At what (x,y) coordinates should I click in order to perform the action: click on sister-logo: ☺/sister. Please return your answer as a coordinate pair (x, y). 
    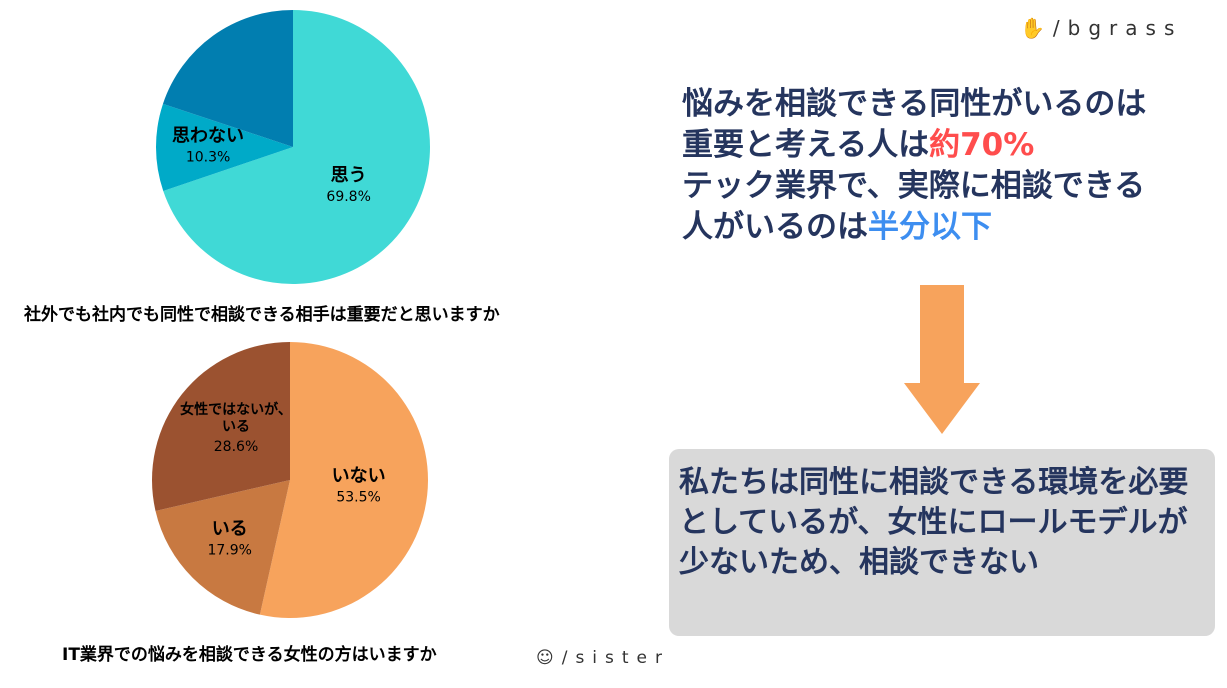
    Looking at the image, I should click on (603, 658).